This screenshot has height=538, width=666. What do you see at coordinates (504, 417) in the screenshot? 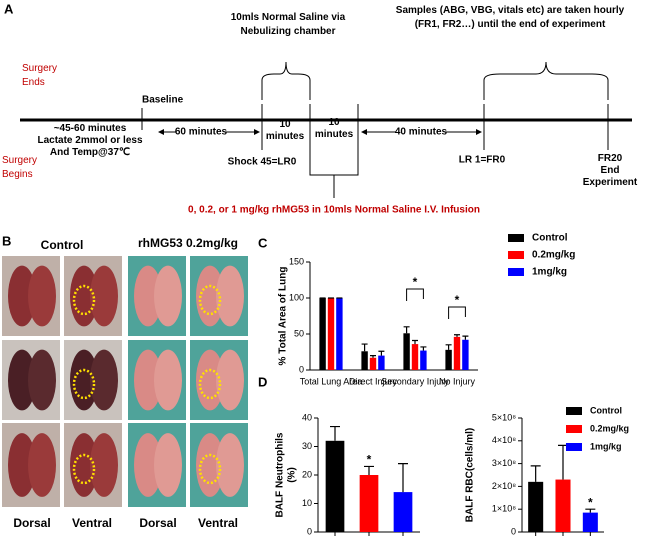
I see `y-tick-label: 5×10⁸` at bounding box center [504, 417].